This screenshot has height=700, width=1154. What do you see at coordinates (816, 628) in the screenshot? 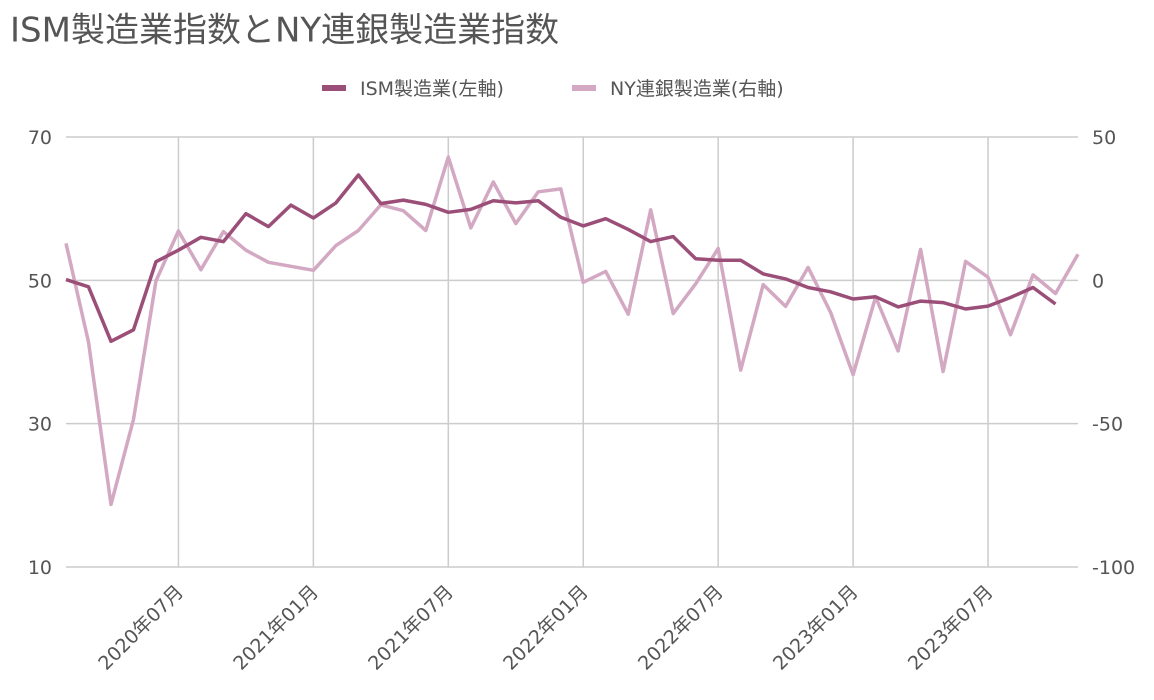
I see `x-tick-label: 2023年01月` at bounding box center [816, 628].